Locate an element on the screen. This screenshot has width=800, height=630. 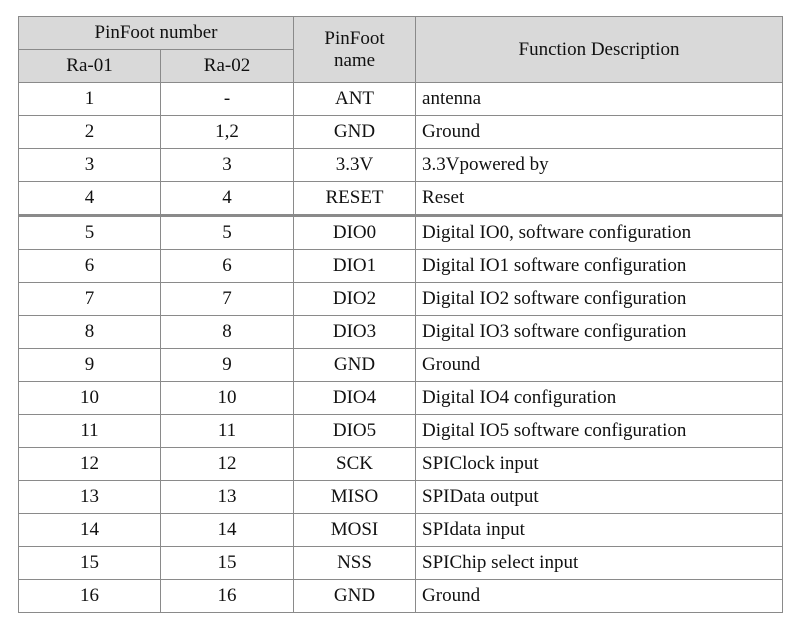
ra01-pin: 14 is located at coordinates (89, 530).